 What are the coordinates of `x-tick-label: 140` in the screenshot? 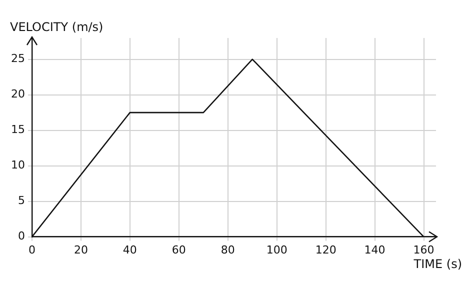 It's located at (375, 249).